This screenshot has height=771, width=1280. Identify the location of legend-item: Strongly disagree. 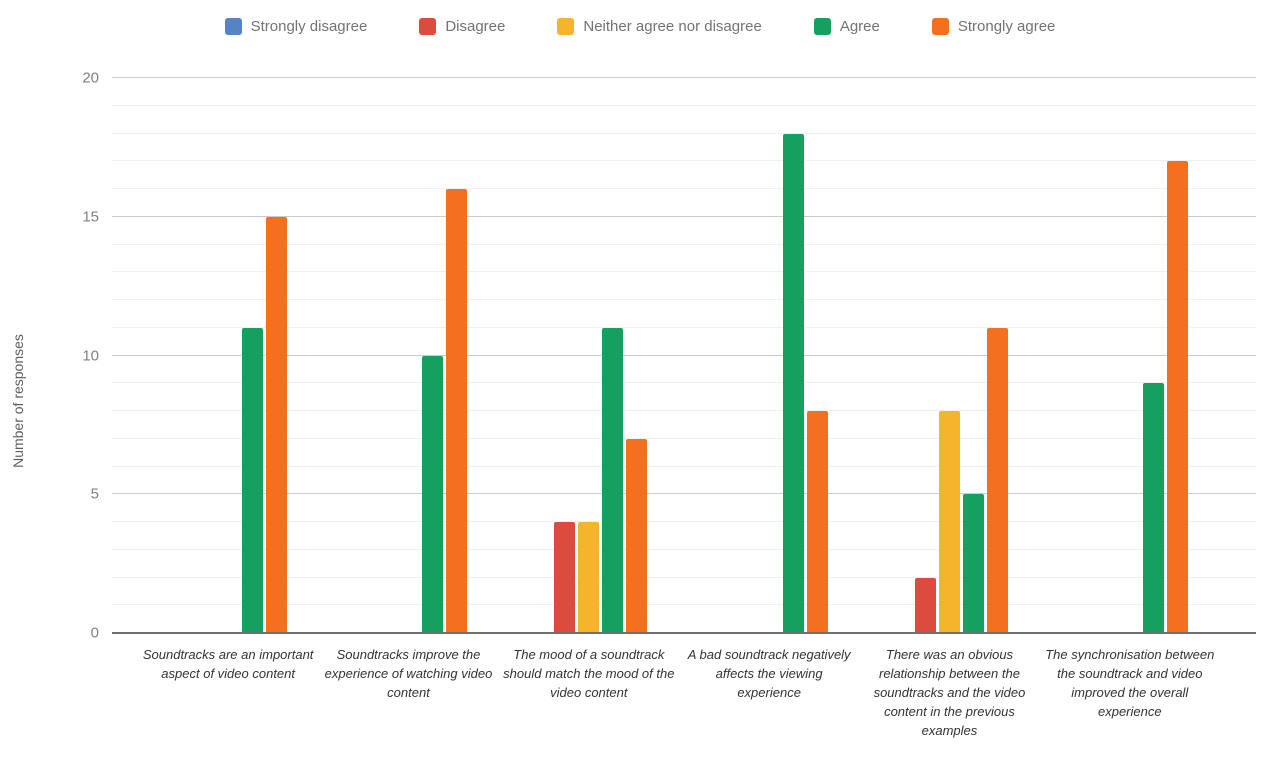
(296, 26).